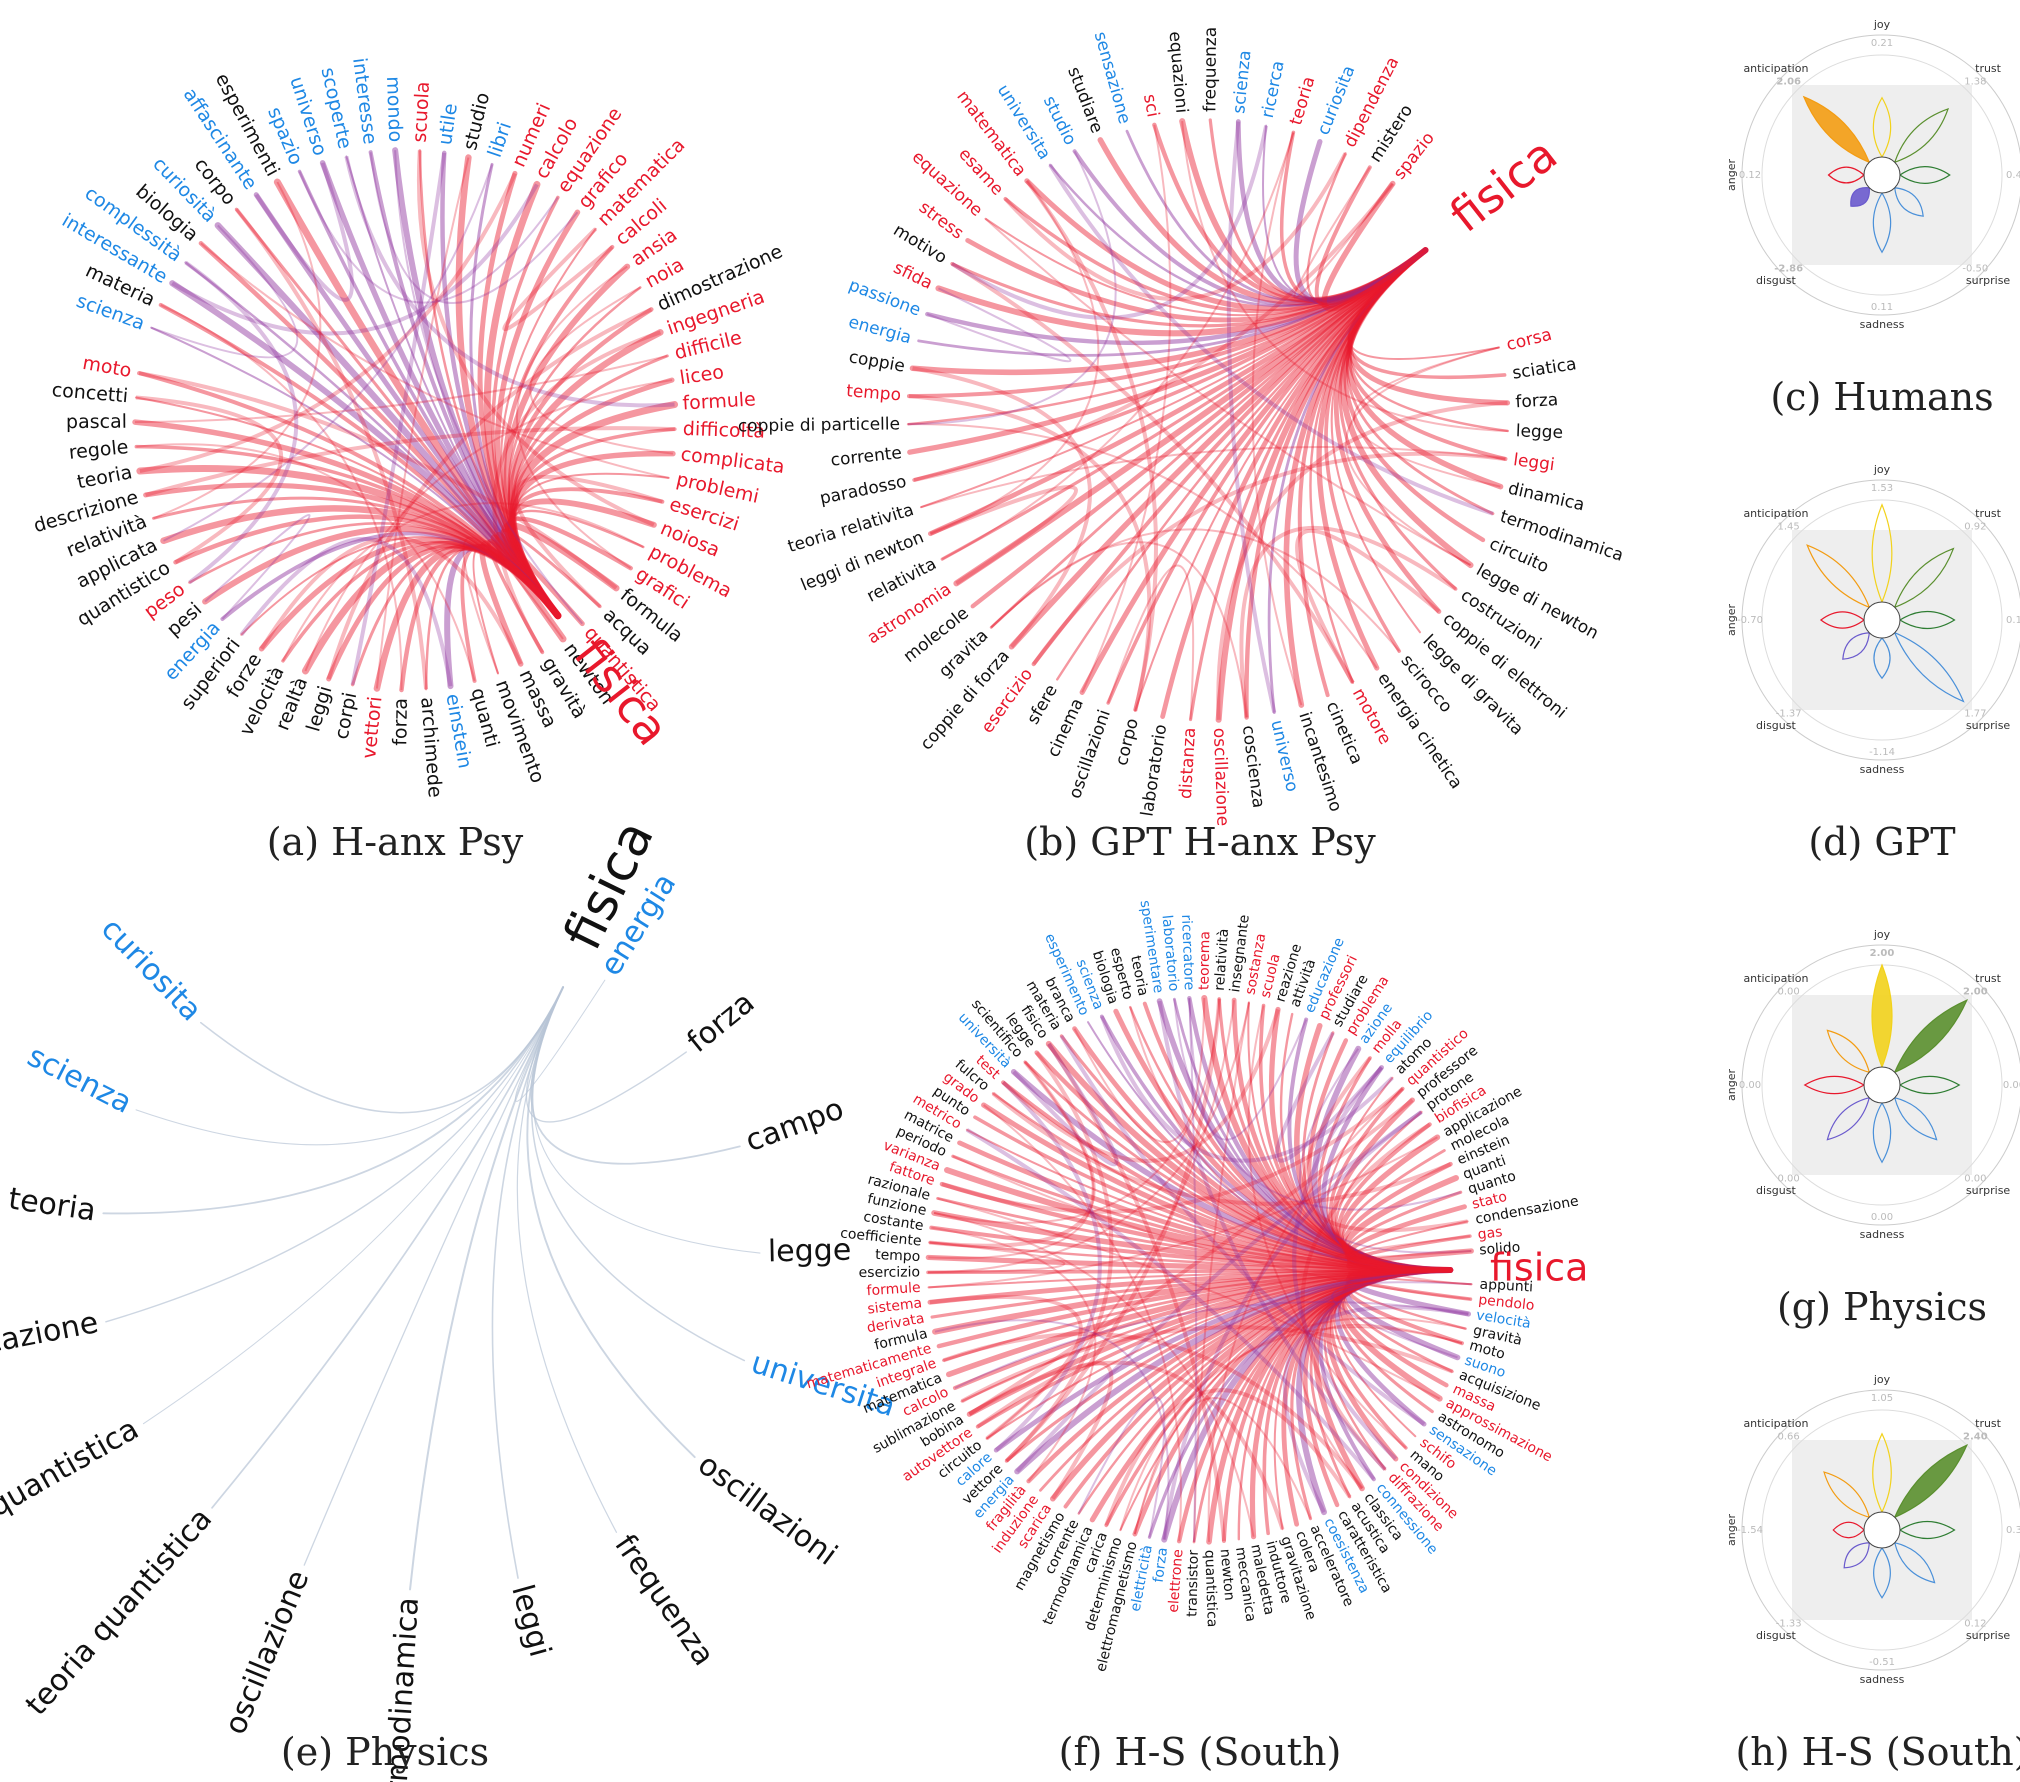 The image size is (2020, 1782). I want to click on axis-value-c-anger: 0.12, so click(1750, 175).